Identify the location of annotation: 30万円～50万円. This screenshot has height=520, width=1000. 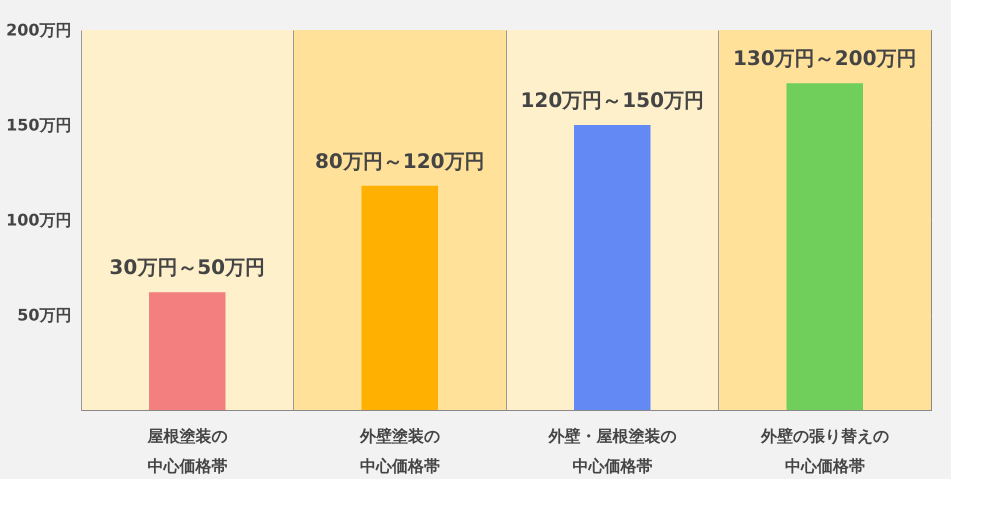
(187, 267).